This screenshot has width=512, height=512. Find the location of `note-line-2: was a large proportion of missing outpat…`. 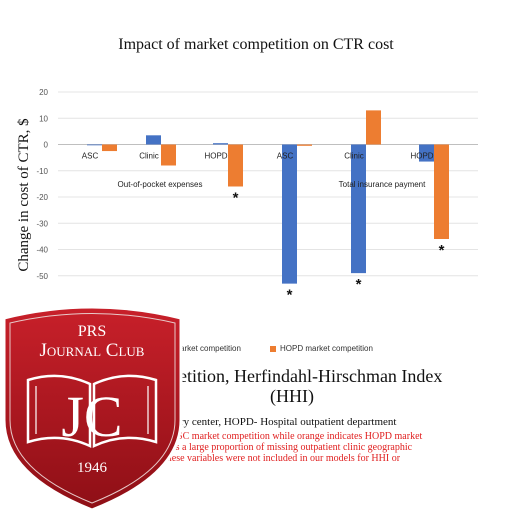

note-line-2: was a large proportion of missing outpat… is located at coordinates (288, 447).